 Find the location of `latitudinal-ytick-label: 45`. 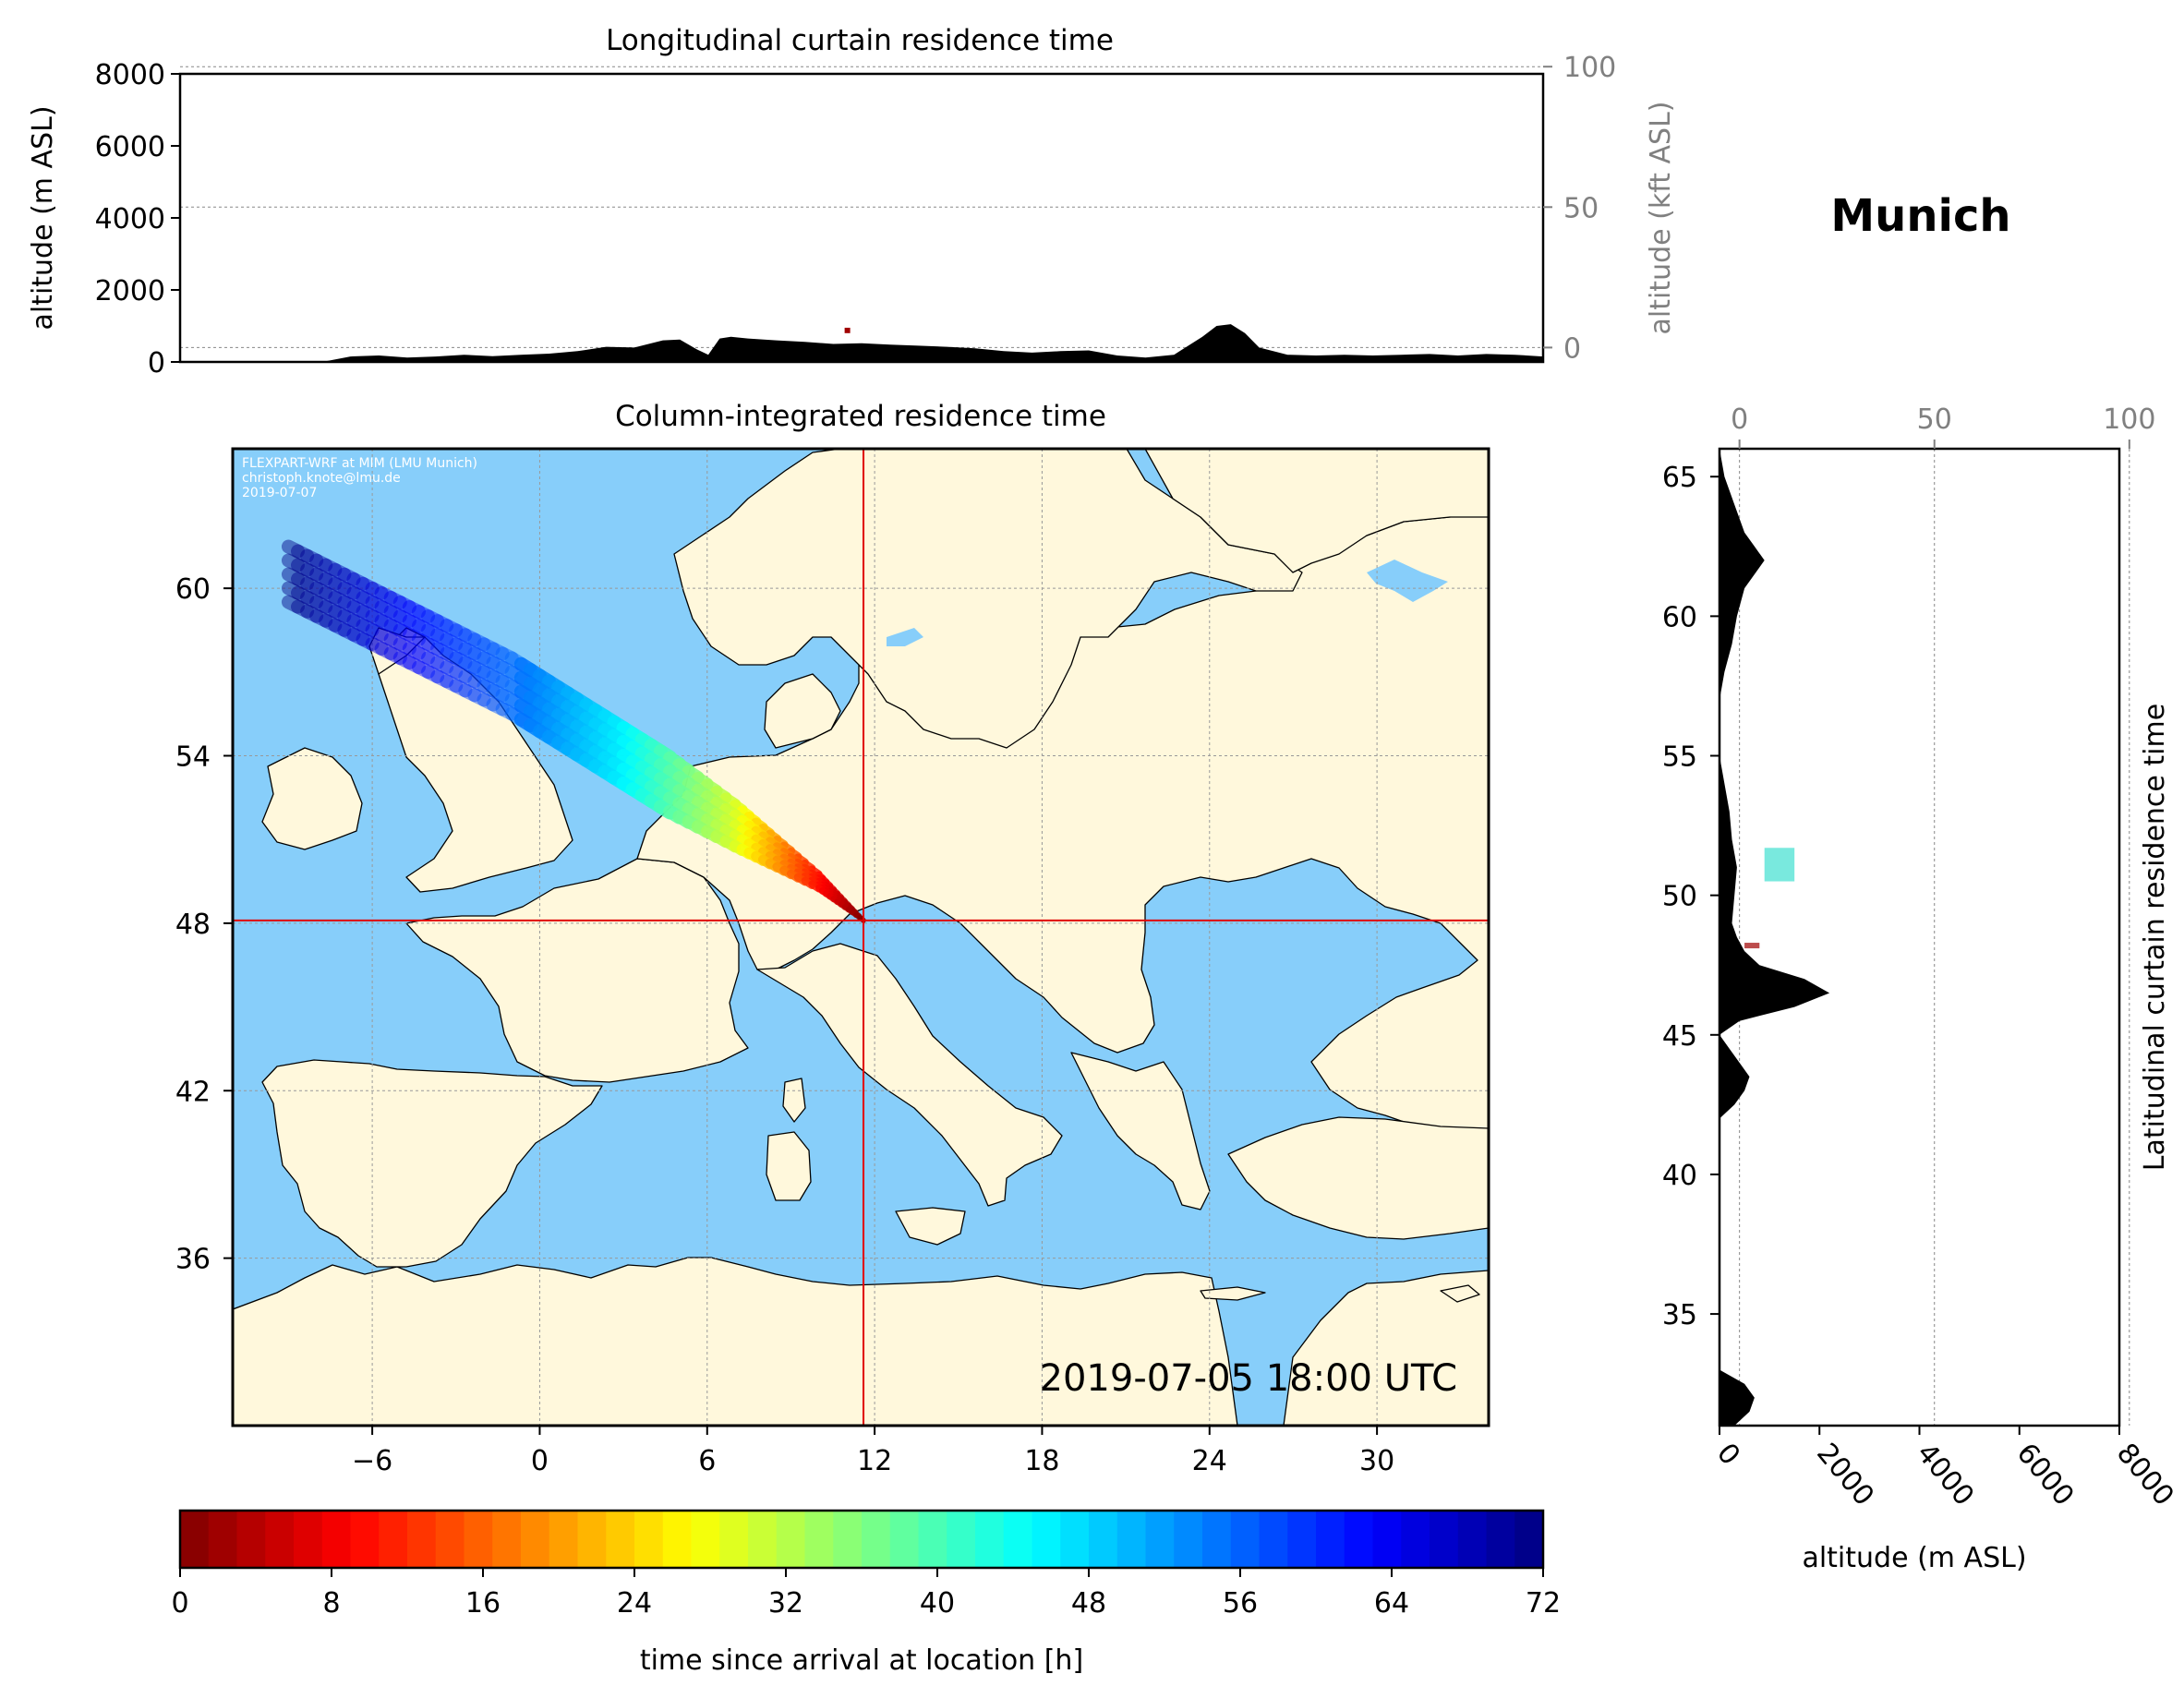

latitudinal-ytick-label: 45 is located at coordinates (1679, 1036).